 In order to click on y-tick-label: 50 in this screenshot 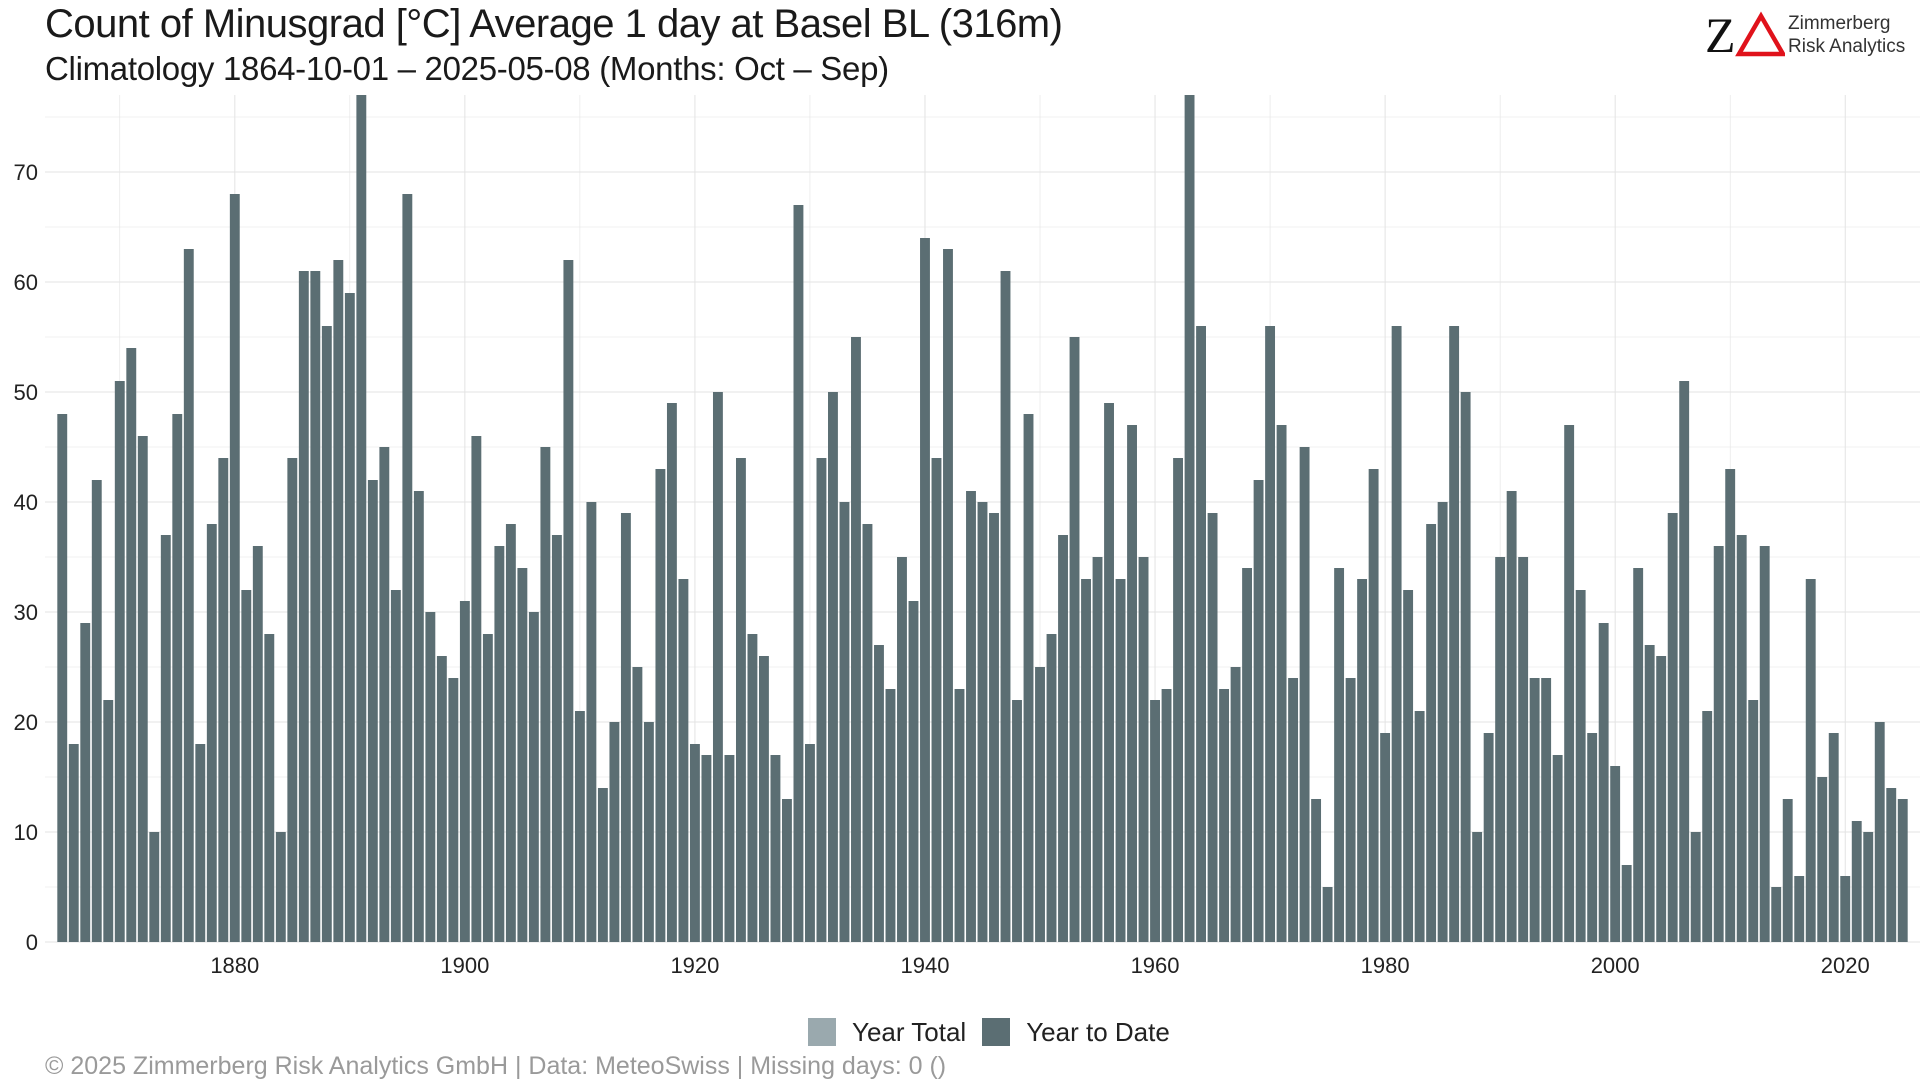, I will do `click(26, 392)`.